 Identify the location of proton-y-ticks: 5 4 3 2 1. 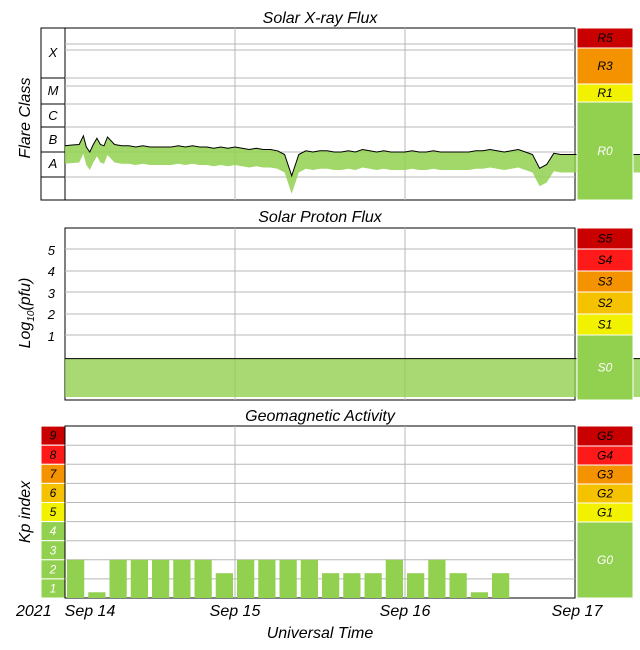
(51, 293).